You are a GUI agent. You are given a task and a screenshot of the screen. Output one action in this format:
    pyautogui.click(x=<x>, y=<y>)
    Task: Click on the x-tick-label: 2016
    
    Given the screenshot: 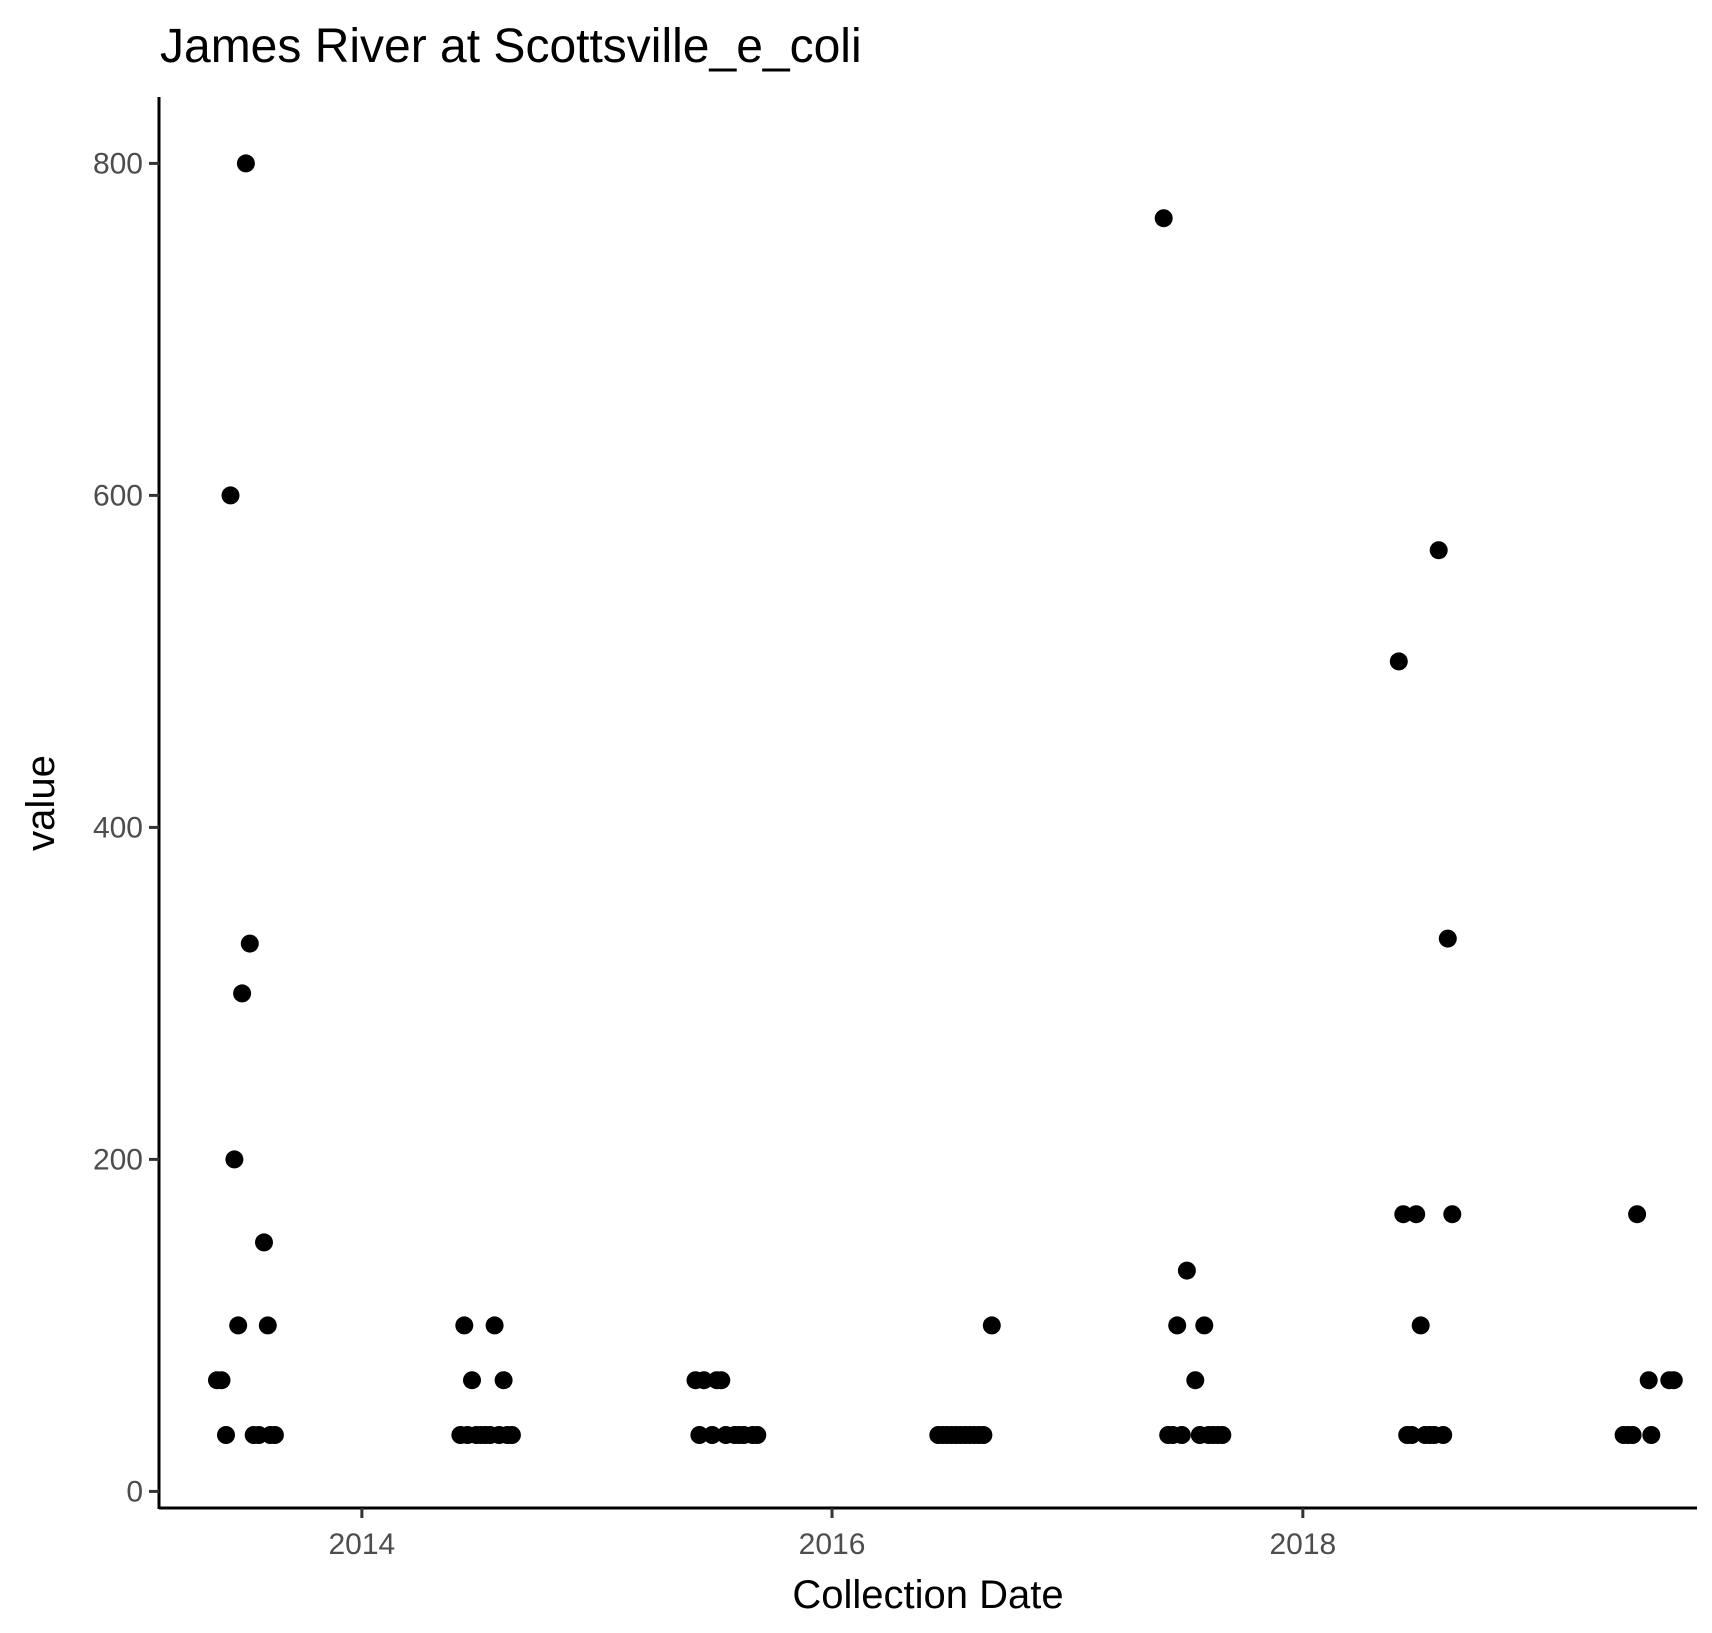 What is the action you would take?
    pyautogui.click(x=832, y=1544)
    